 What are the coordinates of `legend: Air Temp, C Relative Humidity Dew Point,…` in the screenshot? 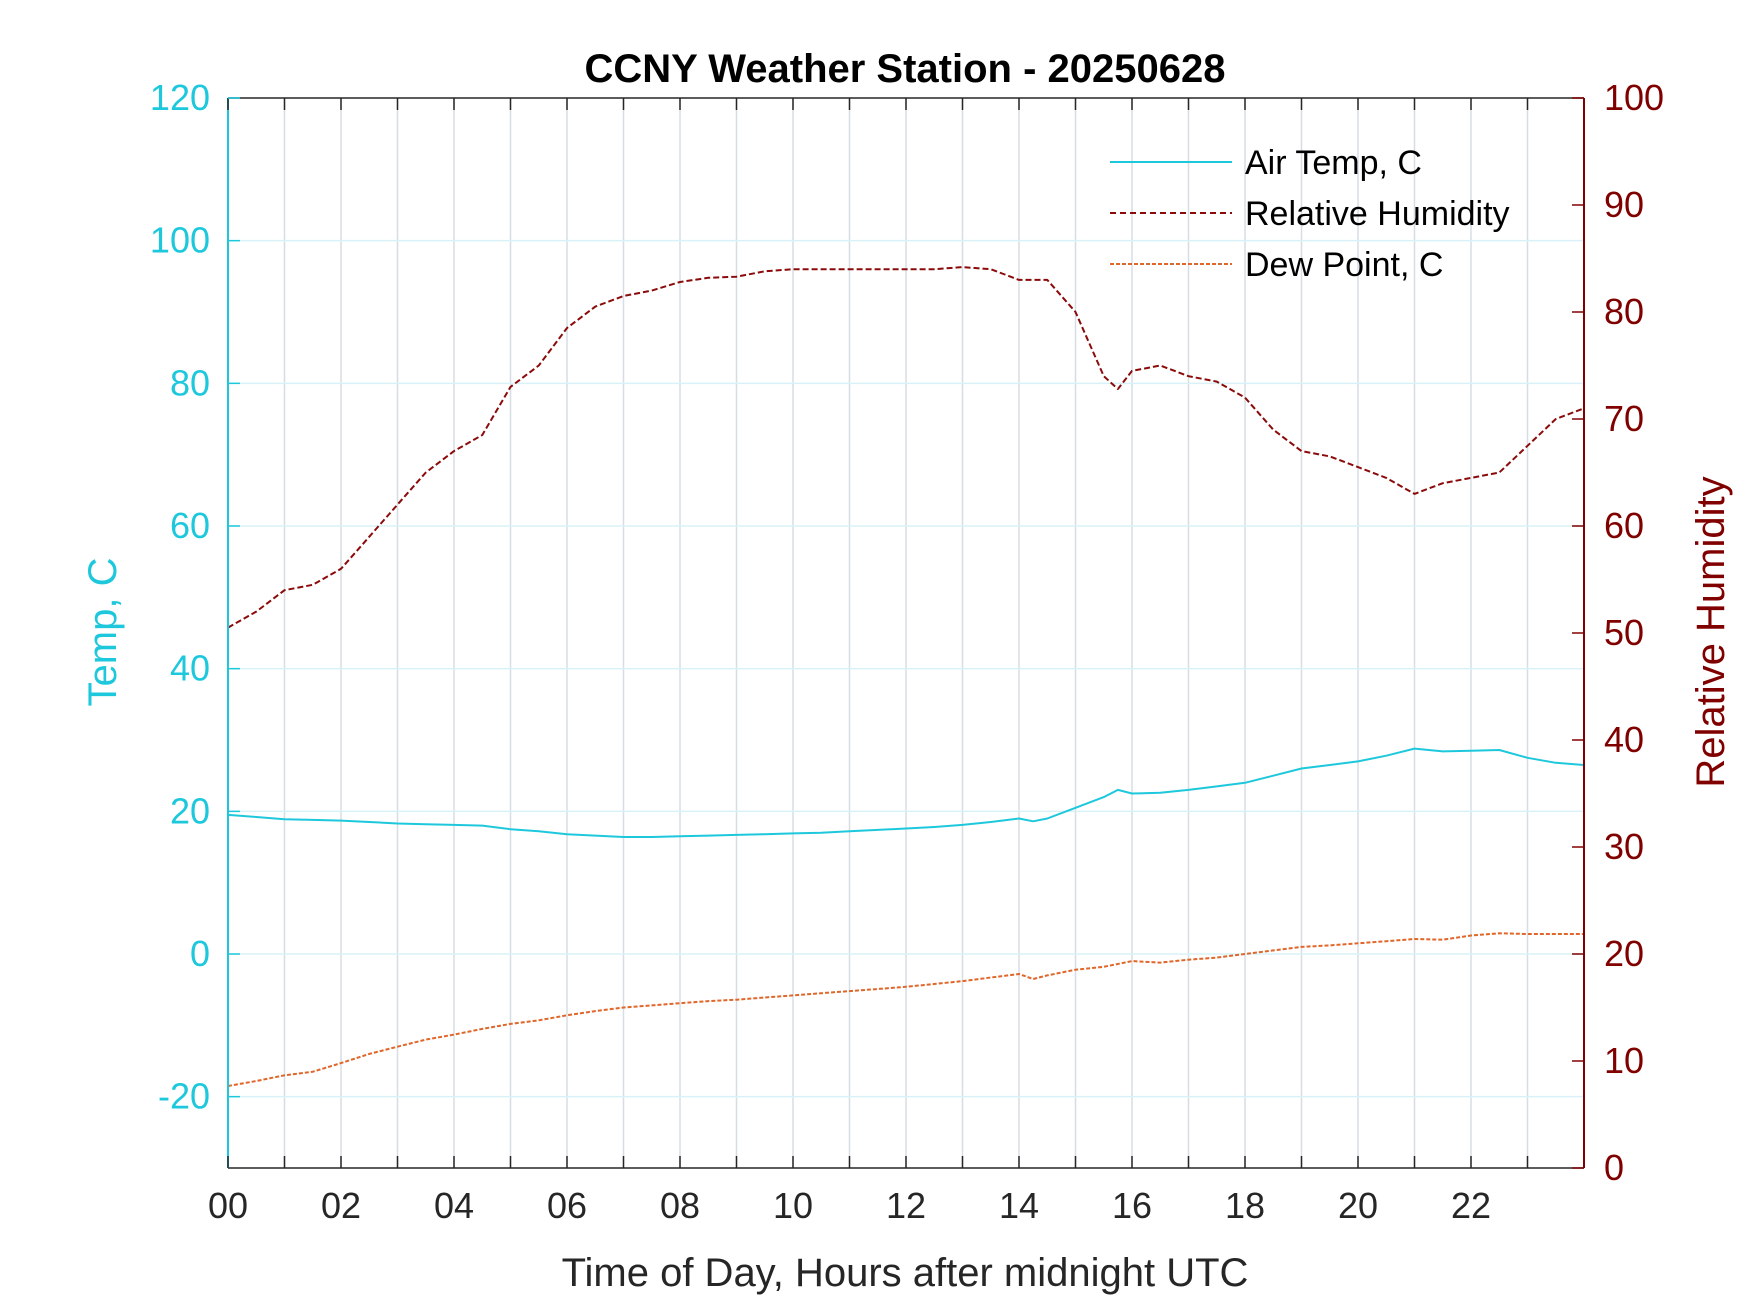 It's located at (1310, 214).